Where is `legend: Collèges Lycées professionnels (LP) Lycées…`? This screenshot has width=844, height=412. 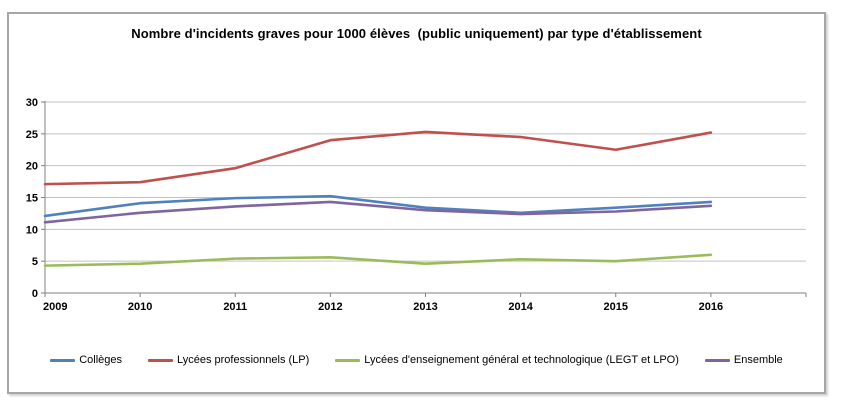
legend: Collèges Lycées professionnels (LP) Lycées… is located at coordinates (416, 360).